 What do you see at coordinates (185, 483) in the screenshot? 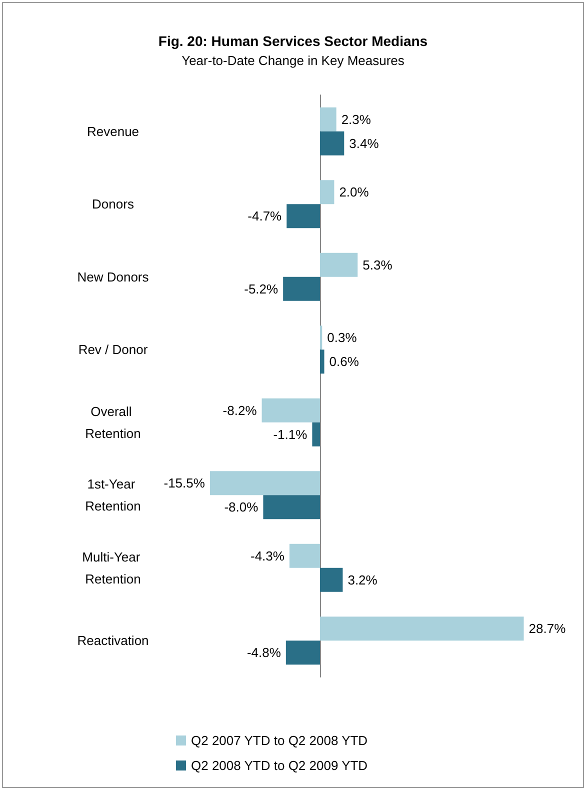
I see `data-label: -15.5%` at bounding box center [185, 483].